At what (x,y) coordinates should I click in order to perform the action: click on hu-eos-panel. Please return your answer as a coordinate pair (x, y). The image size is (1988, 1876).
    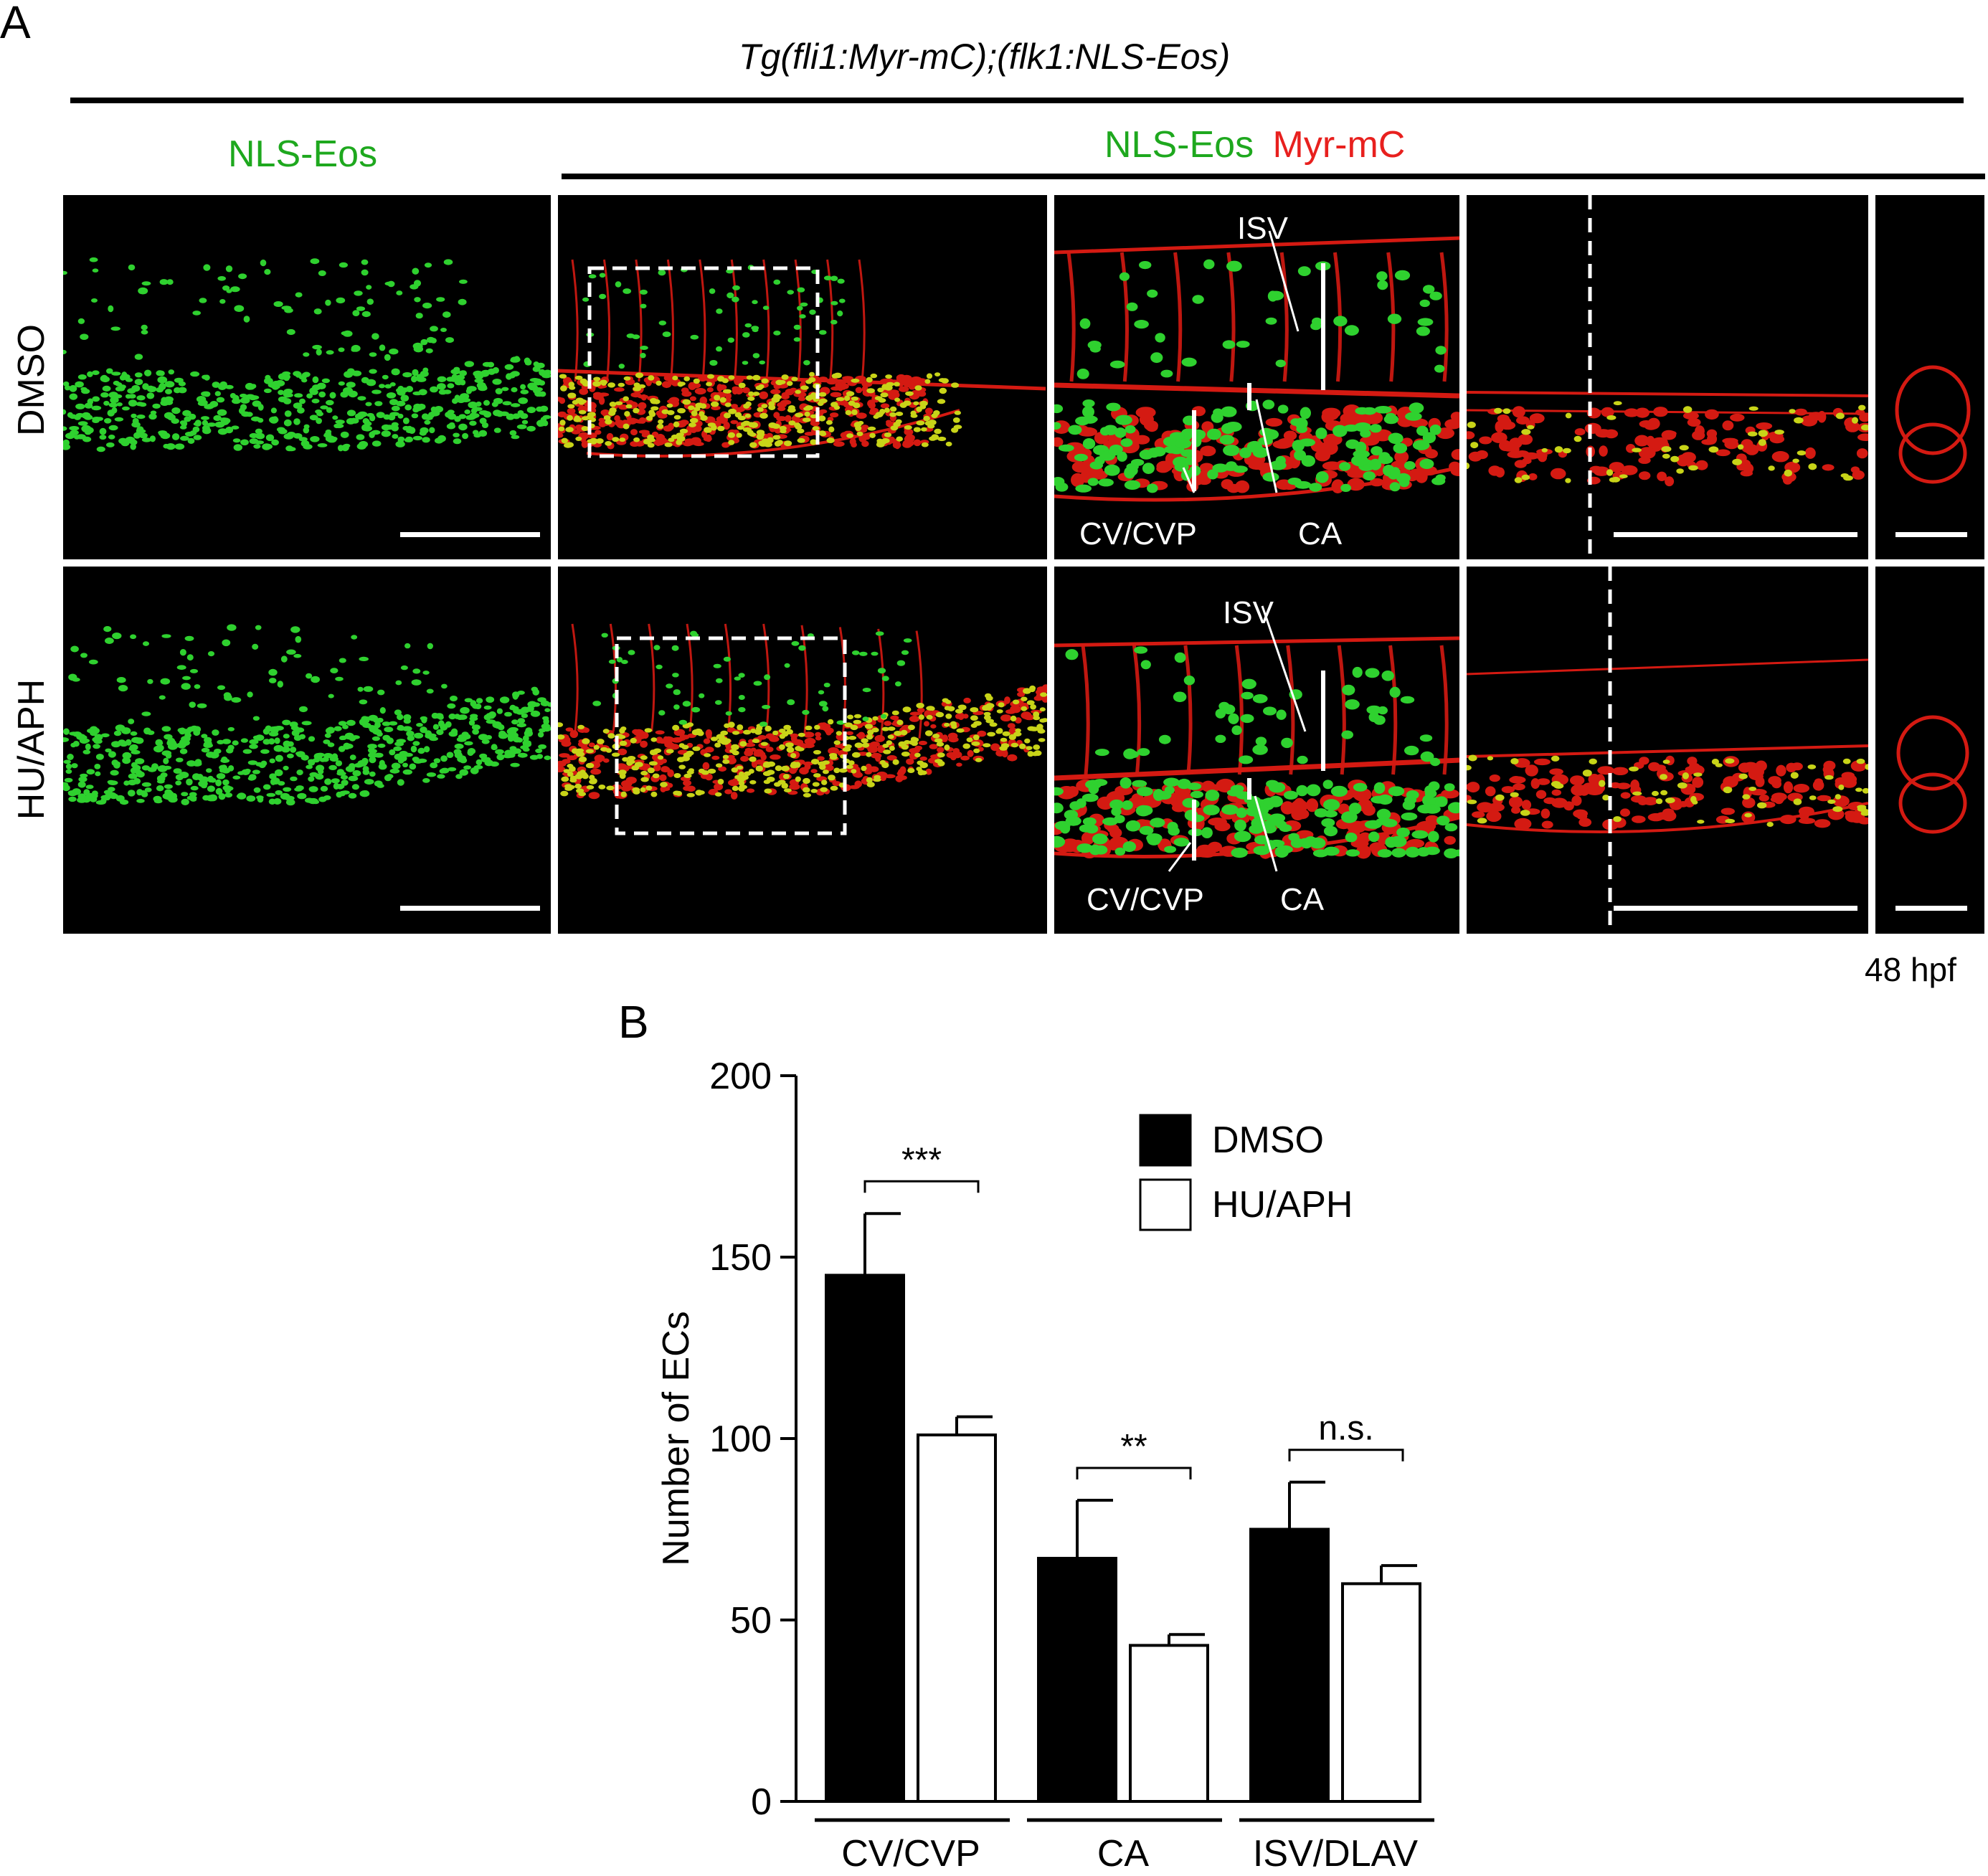
    Looking at the image, I should click on (307, 751).